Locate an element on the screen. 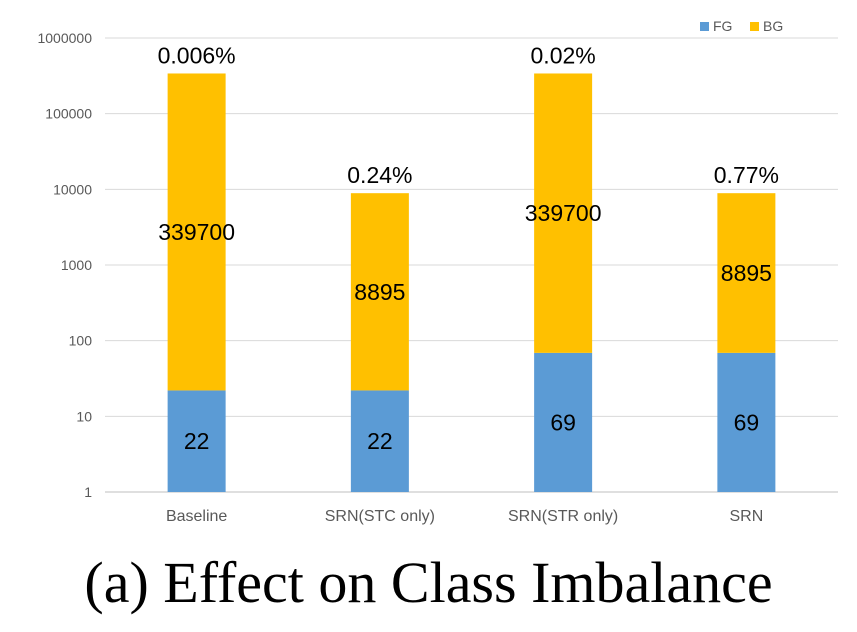  y-tick-label: 1000000 is located at coordinates (64, 38).